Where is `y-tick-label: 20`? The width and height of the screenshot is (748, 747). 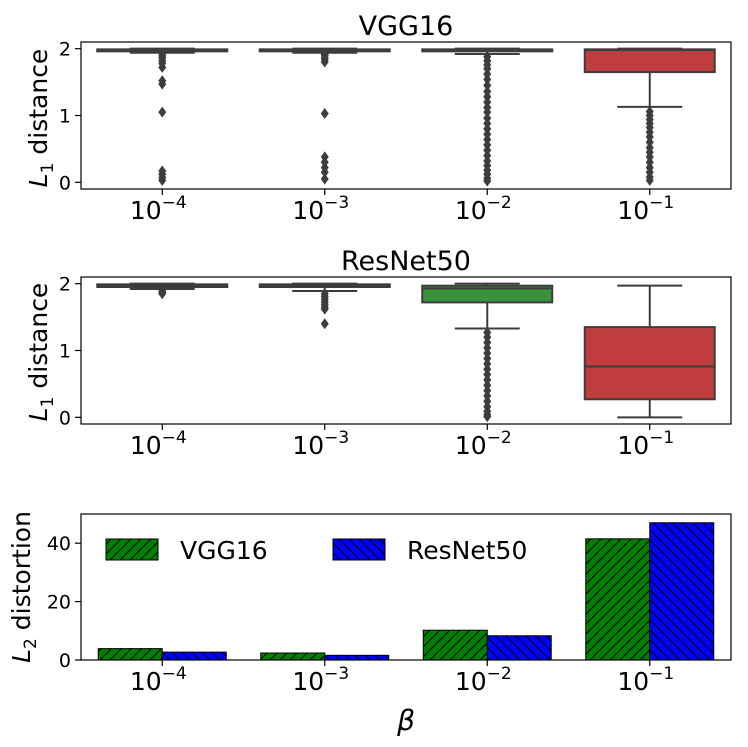
y-tick-label: 20 is located at coordinates (59, 603).